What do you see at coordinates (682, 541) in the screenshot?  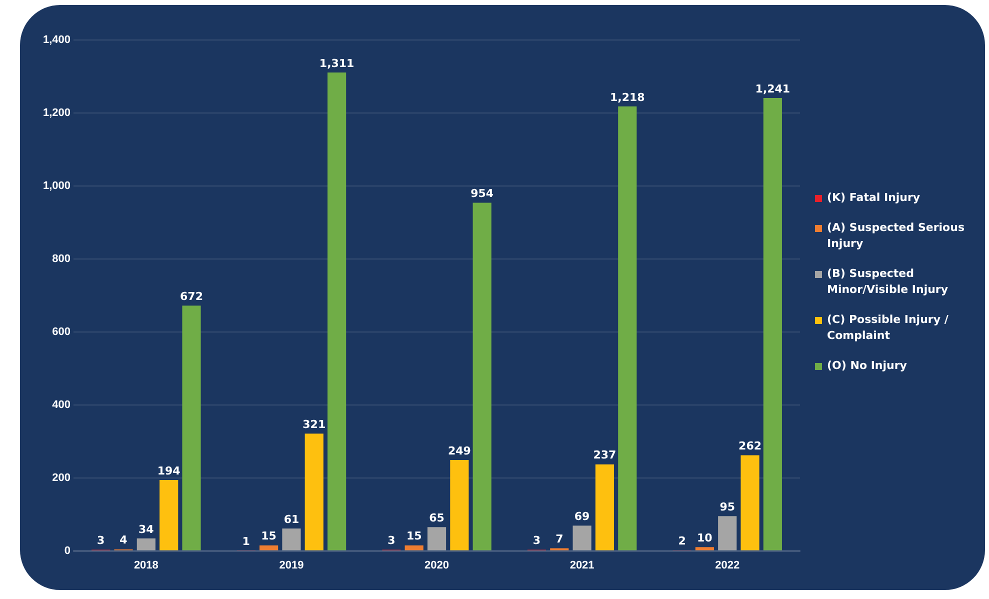 I see `data-label: 2` at bounding box center [682, 541].